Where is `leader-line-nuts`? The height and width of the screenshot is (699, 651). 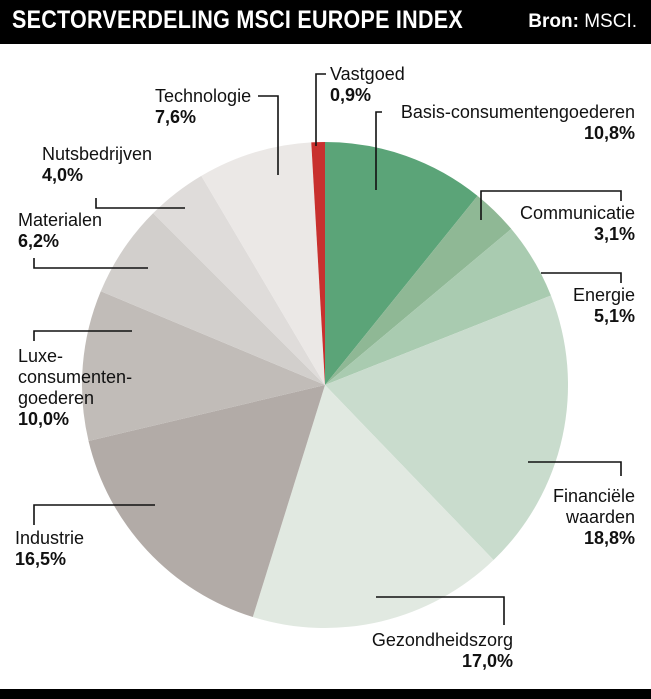 leader-line-nuts is located at coordinates (140, 203).